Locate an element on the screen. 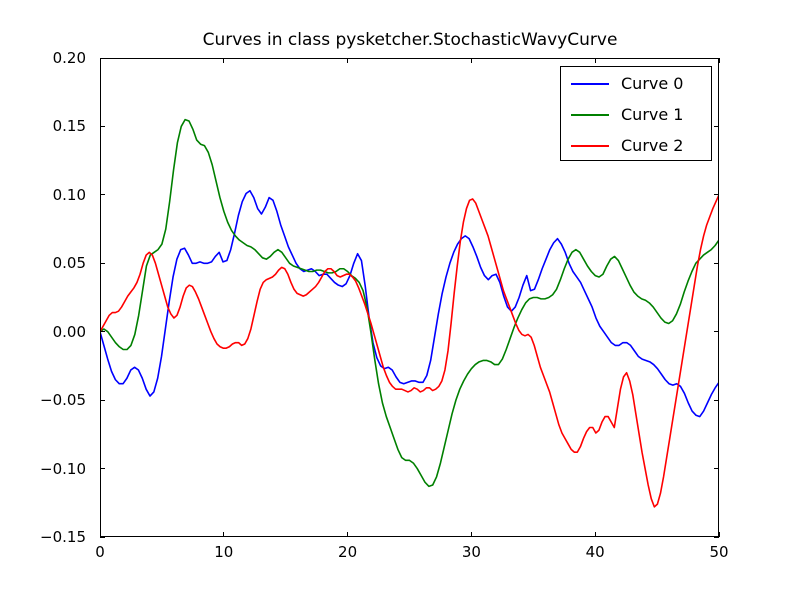  legend-item-label: Curve 1 is located at coordinates (652, 114).